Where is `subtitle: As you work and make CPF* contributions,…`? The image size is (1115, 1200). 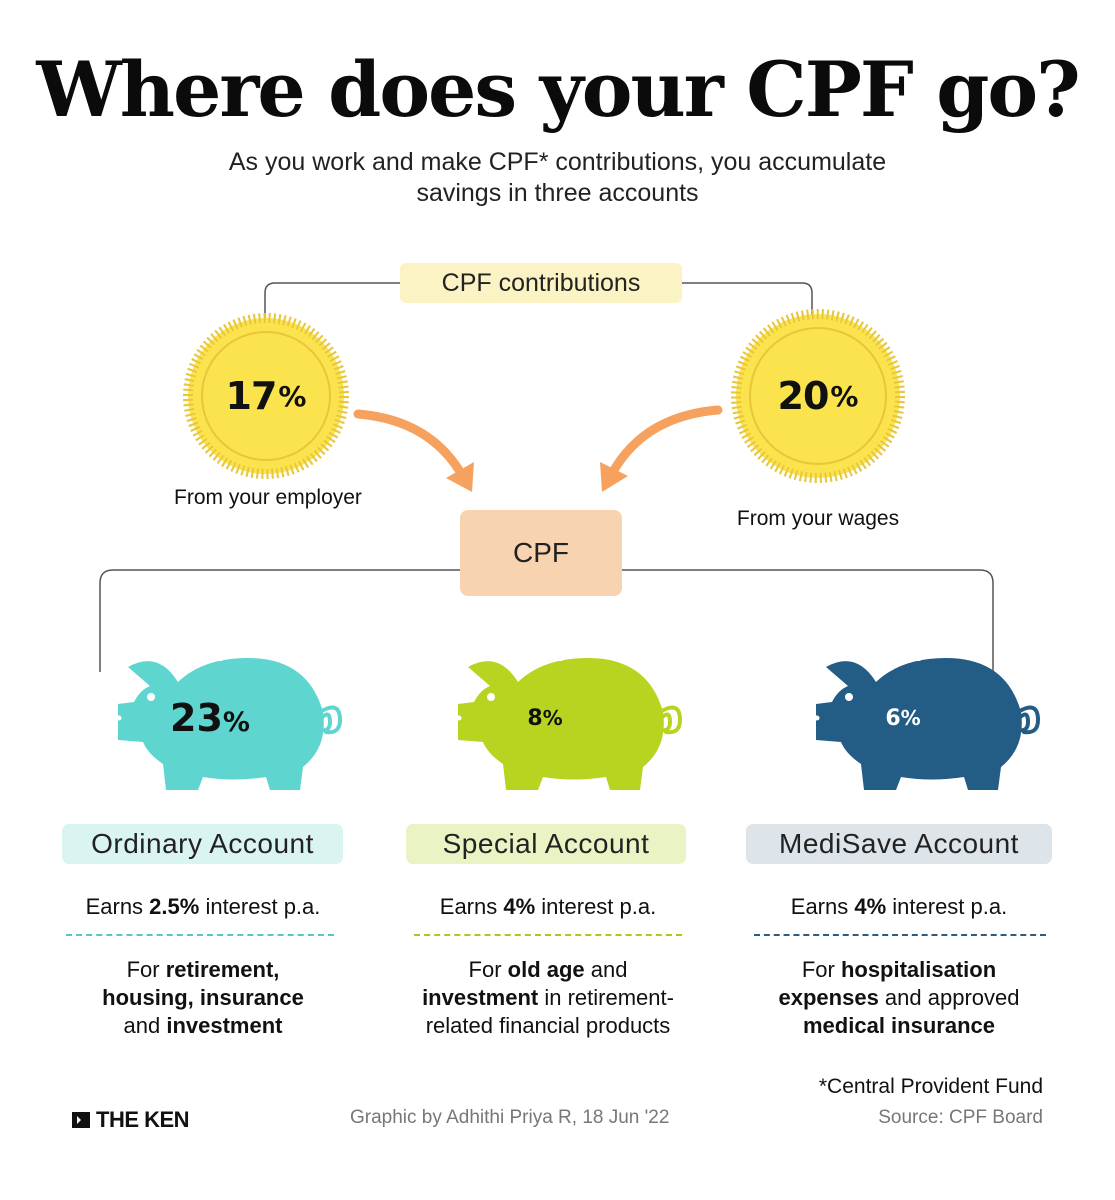
subtitle: As you work and make CPF* contributions,… is located at coordinates (557, 178).